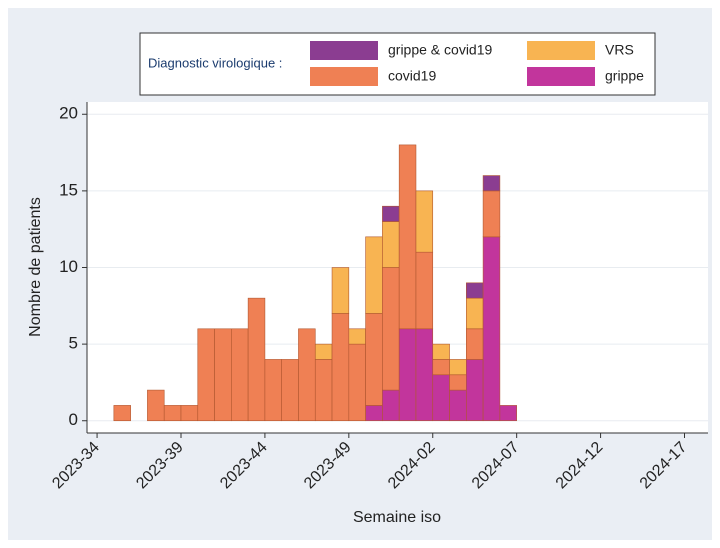 This screenshot has width=720, height=548. Describe the element at coordinates (73, 343) in the screenshot. I see `y-tick-label: 5` at that location.